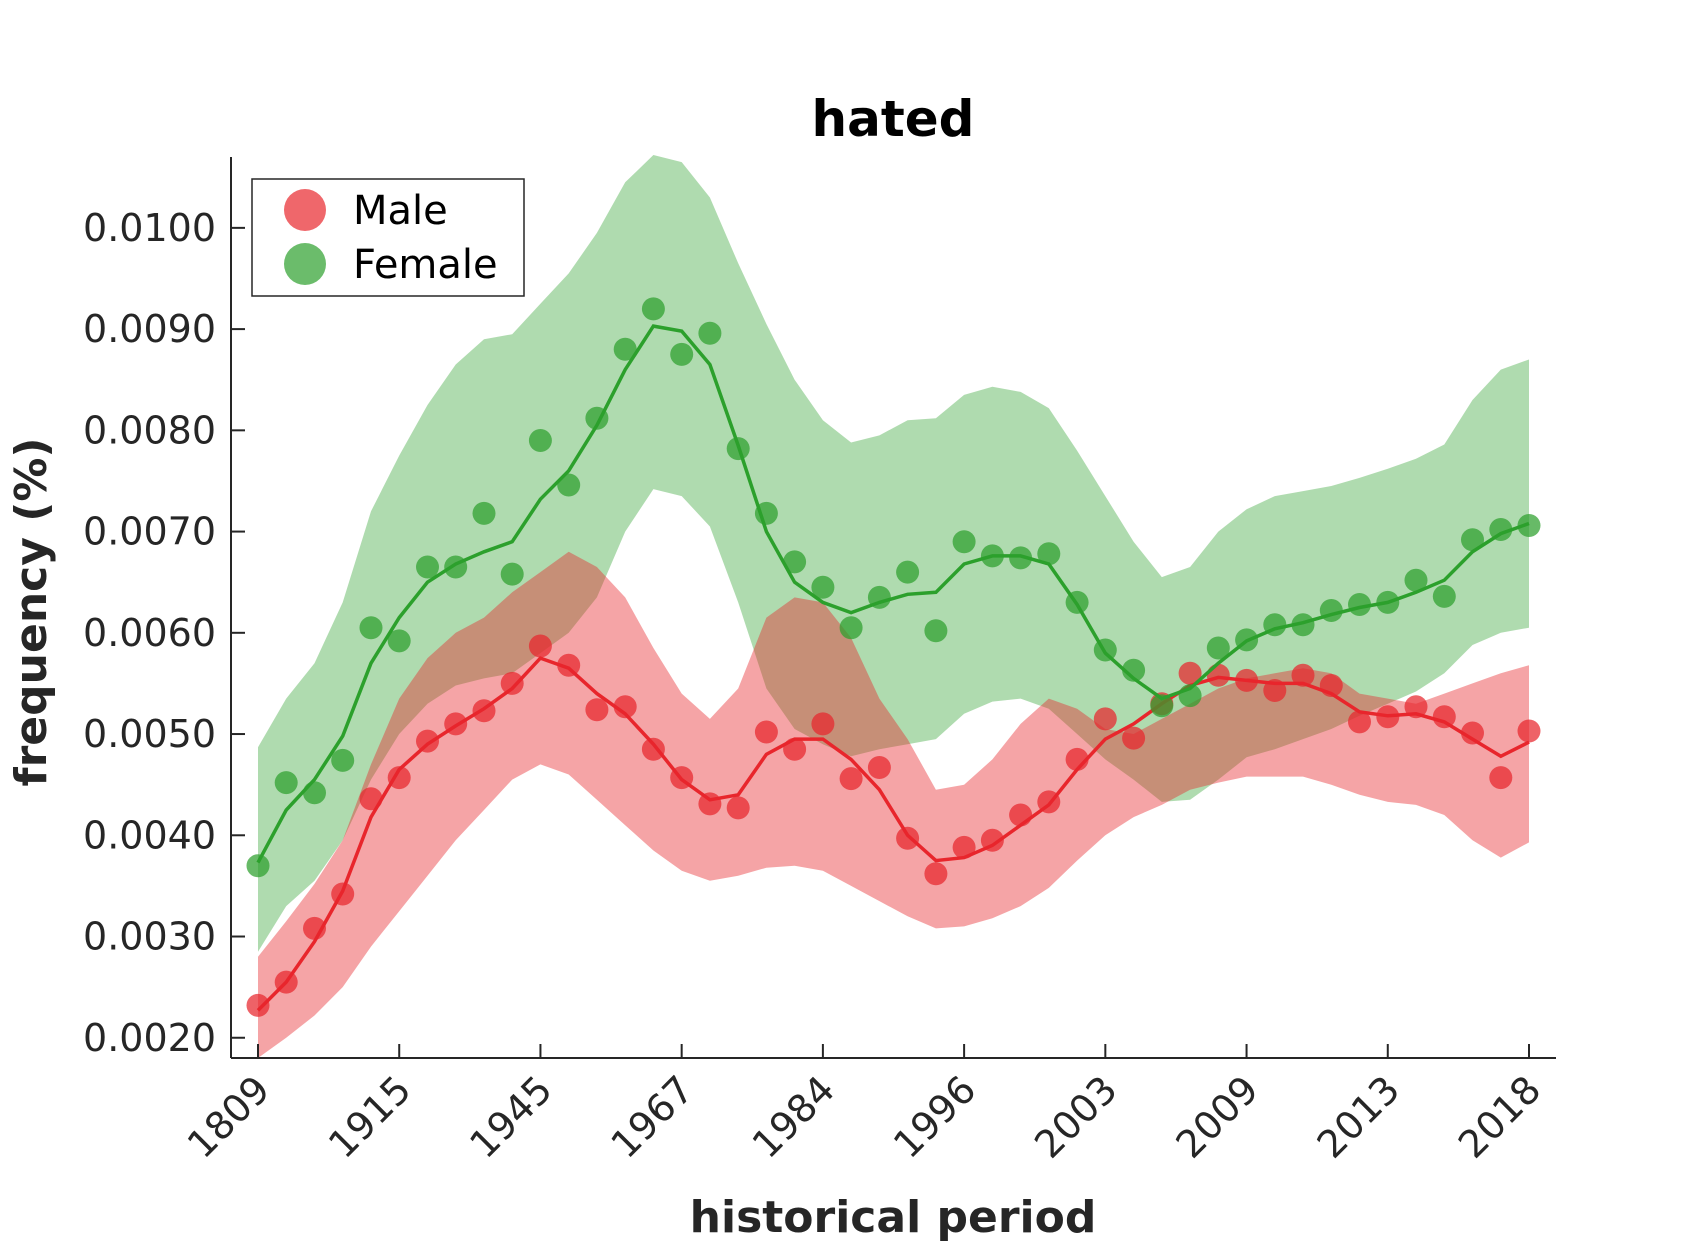 The image size is (1700, 1246). Describe the element at coordinates (149, 430) in the screenshot. I see `y-tick-label: 0.0080` at that location.